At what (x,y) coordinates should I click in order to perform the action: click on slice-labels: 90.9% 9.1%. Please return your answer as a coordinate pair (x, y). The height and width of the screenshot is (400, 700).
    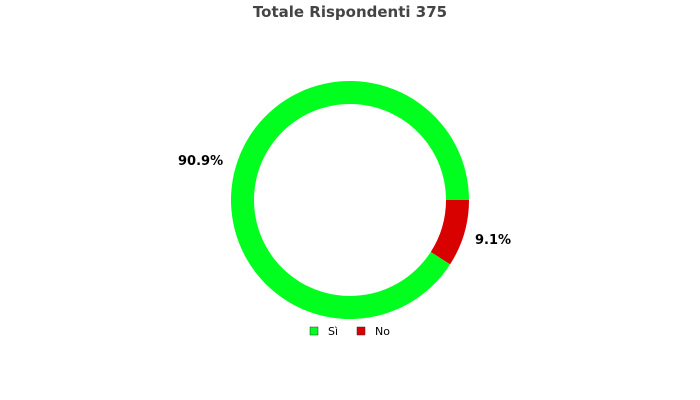
    Looking at the image, I should click on (344, 201).